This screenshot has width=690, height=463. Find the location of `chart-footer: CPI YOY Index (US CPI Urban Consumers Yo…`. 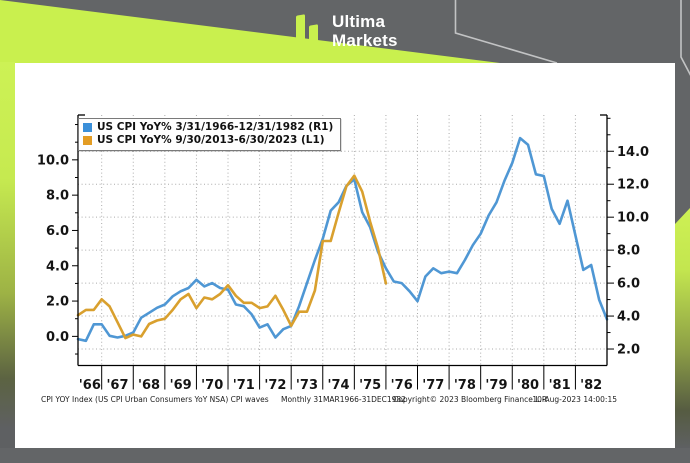

chart-footer: CPI YOY Index (US CPI Urban Consumers Yo… is located at coordinates (345, 401).